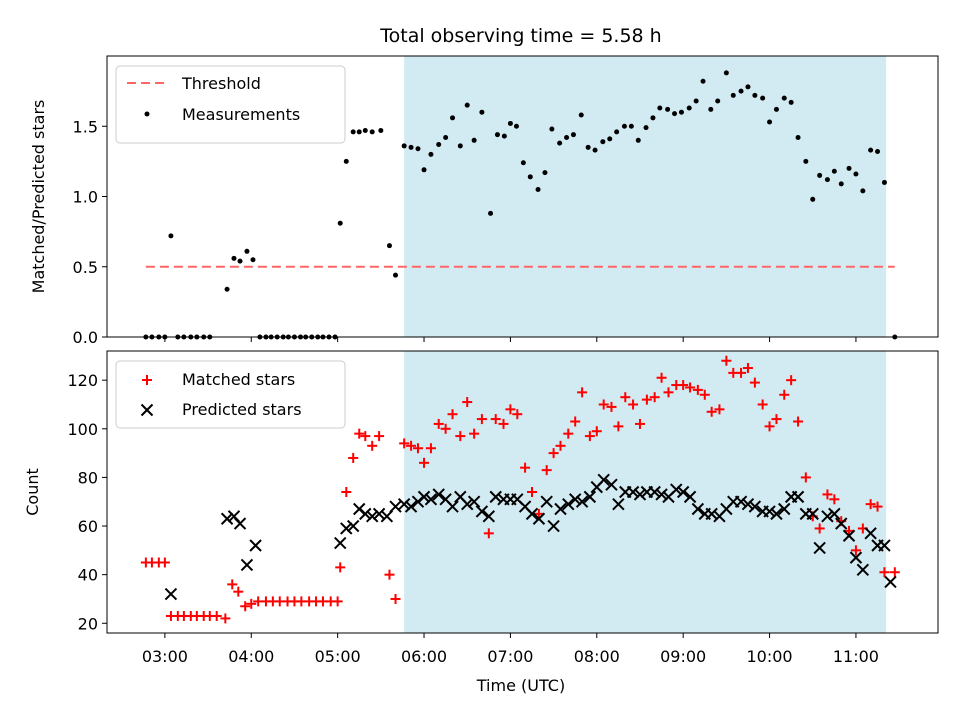 The height and width of the screenshot is (720, 960). I want to click on x-tick-label: 08:00, so click(597, 656).